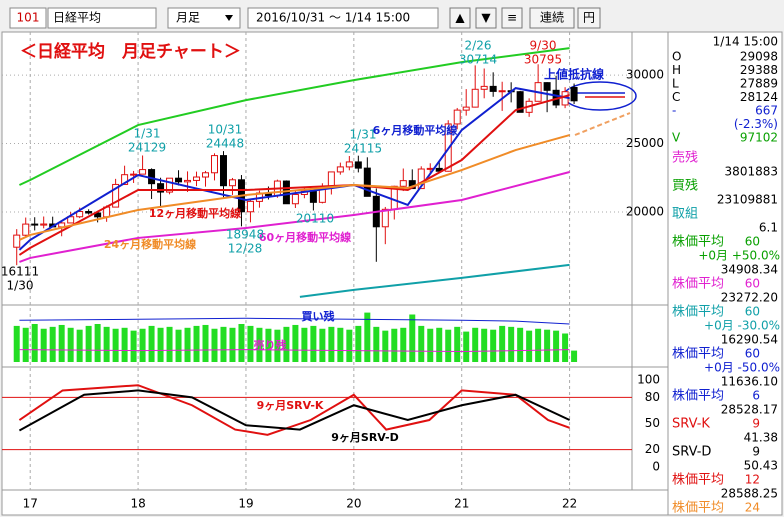  Describe the element at coordinates (315, 219) in the screenshot. I see `price-label: 20110` at that location.